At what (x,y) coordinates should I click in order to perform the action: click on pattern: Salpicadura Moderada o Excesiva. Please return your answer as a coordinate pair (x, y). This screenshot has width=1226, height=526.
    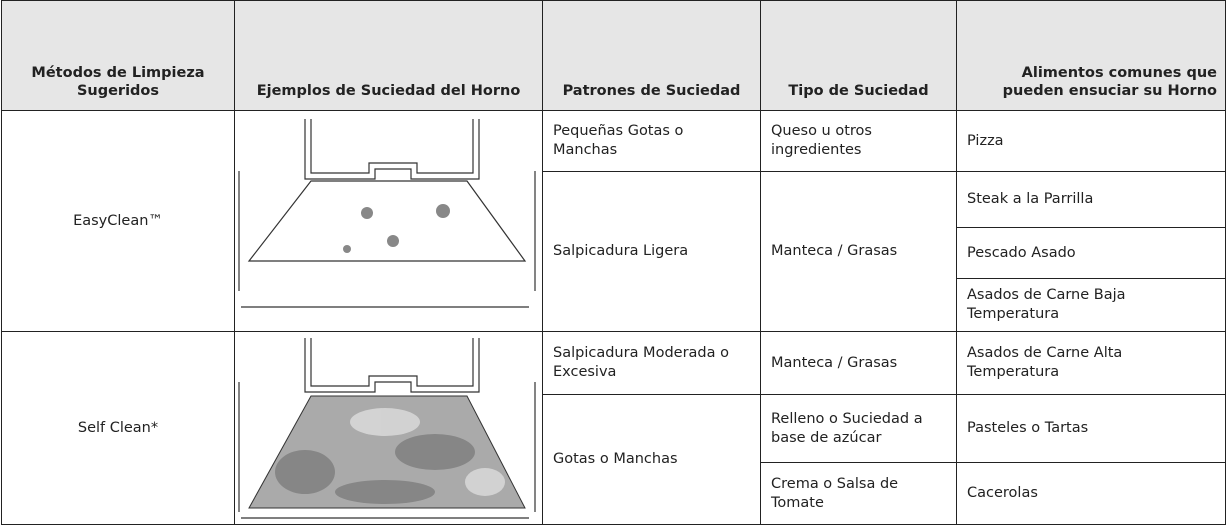
    Looking at the image, I should click on (651, 363).